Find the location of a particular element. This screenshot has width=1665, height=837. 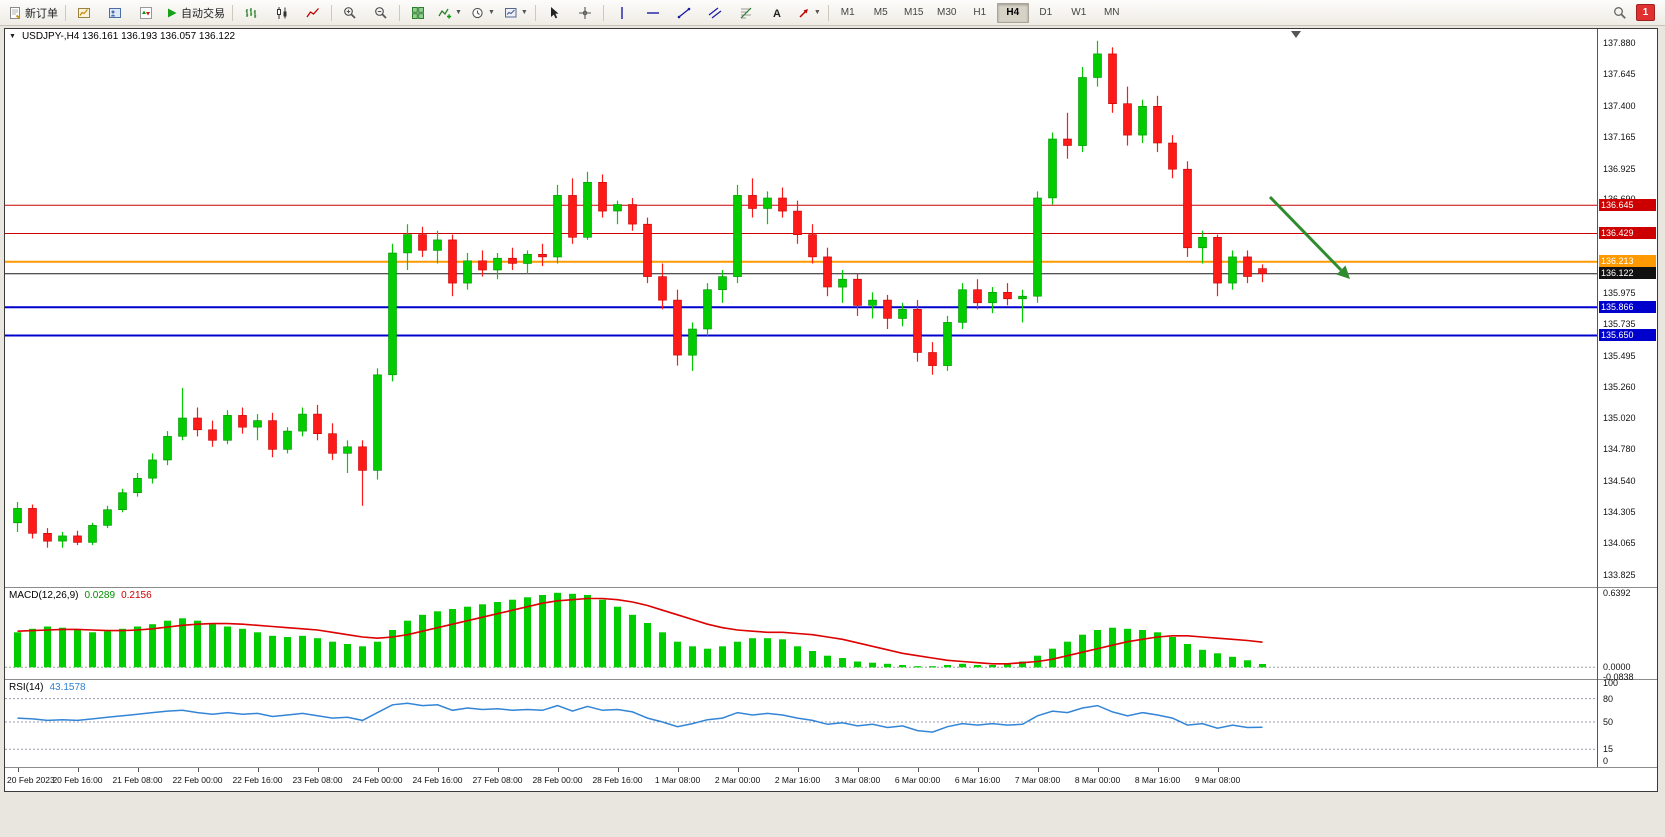

price-tag-resistance: 136.429 is located at coordinates (1627, 232).